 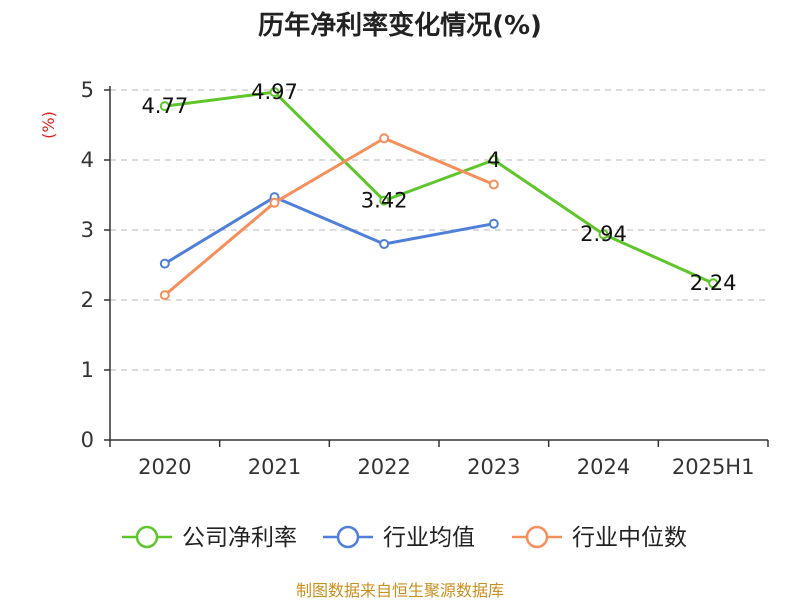 I want to click on legend-item-2: 行业均值, so click(x=399, y=538).